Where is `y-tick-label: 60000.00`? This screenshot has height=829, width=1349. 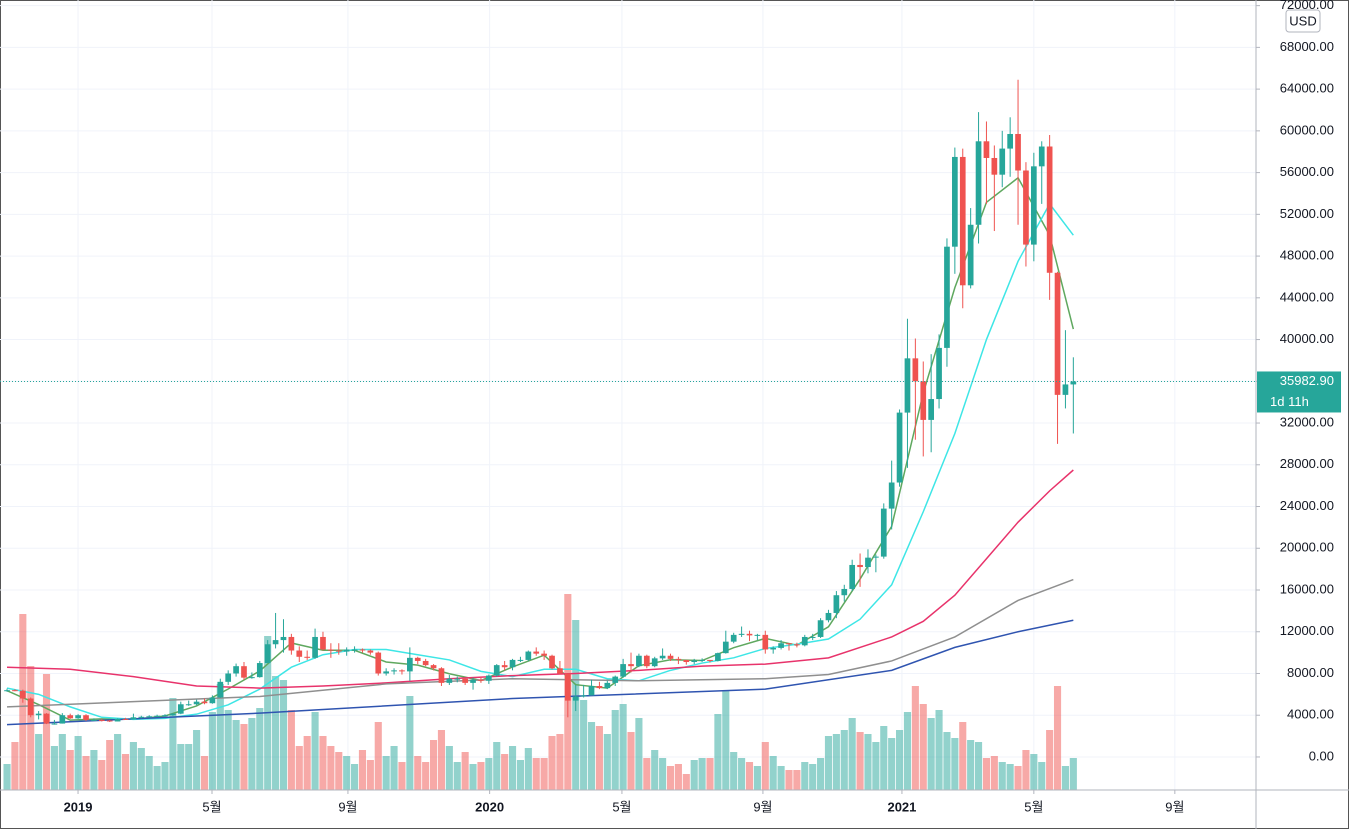
y-tick-label: 60000.00 is located at coordinates (1307, 129).